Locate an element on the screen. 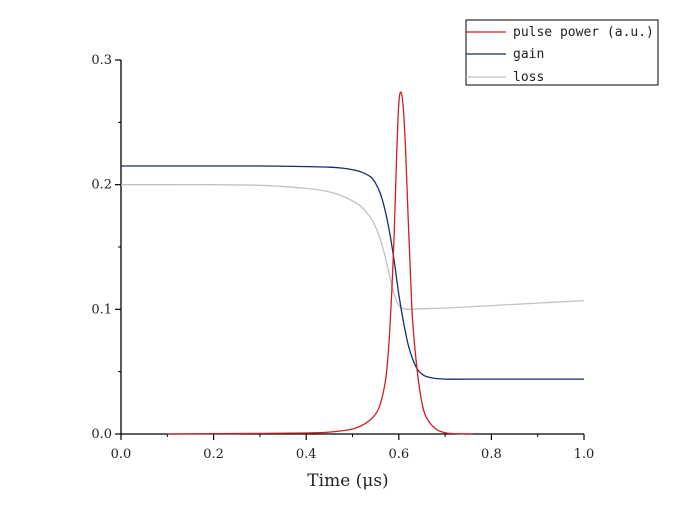  y-tick-label: 0.2 is located at coordinates (101, 185).